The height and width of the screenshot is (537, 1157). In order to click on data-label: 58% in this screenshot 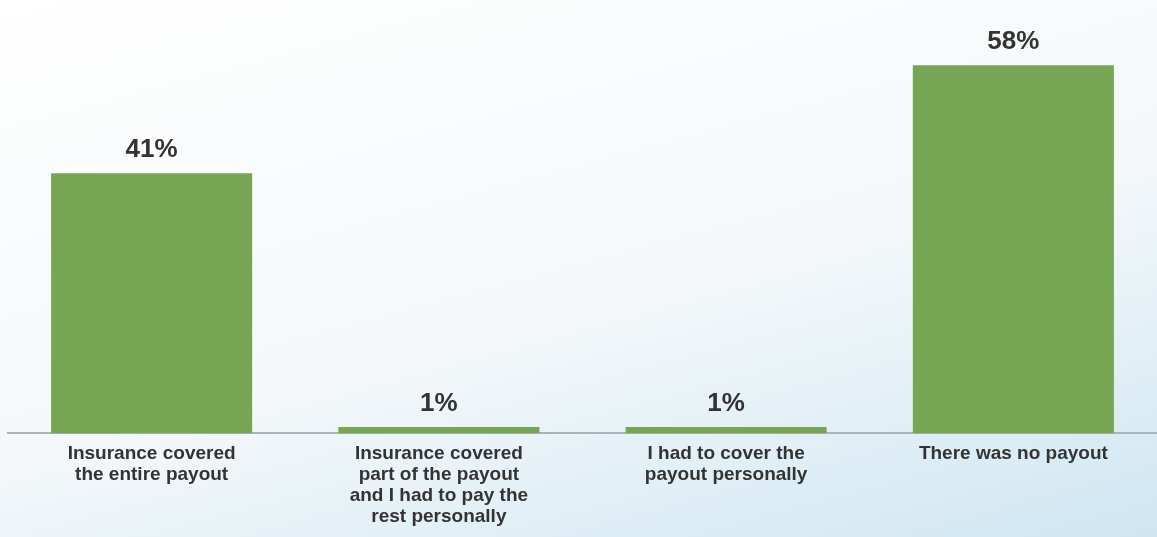, I will do `click(1013, 40)`.